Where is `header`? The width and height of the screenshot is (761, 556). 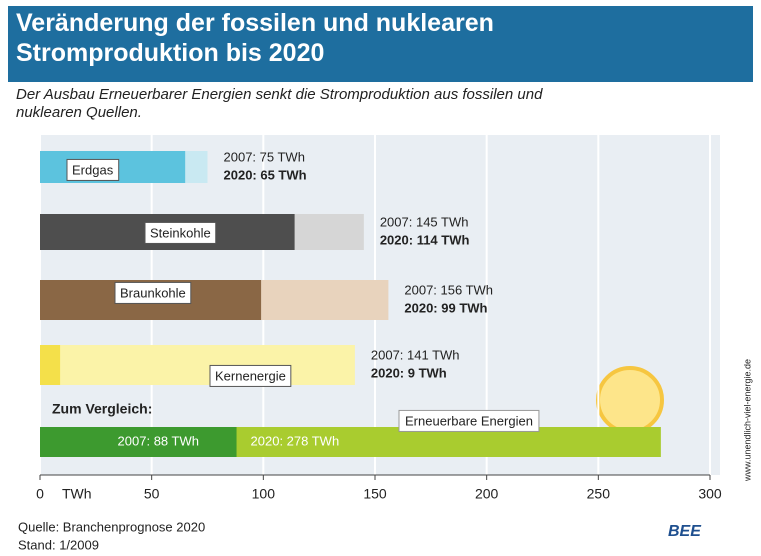
header is located at coordinates (380, 44).